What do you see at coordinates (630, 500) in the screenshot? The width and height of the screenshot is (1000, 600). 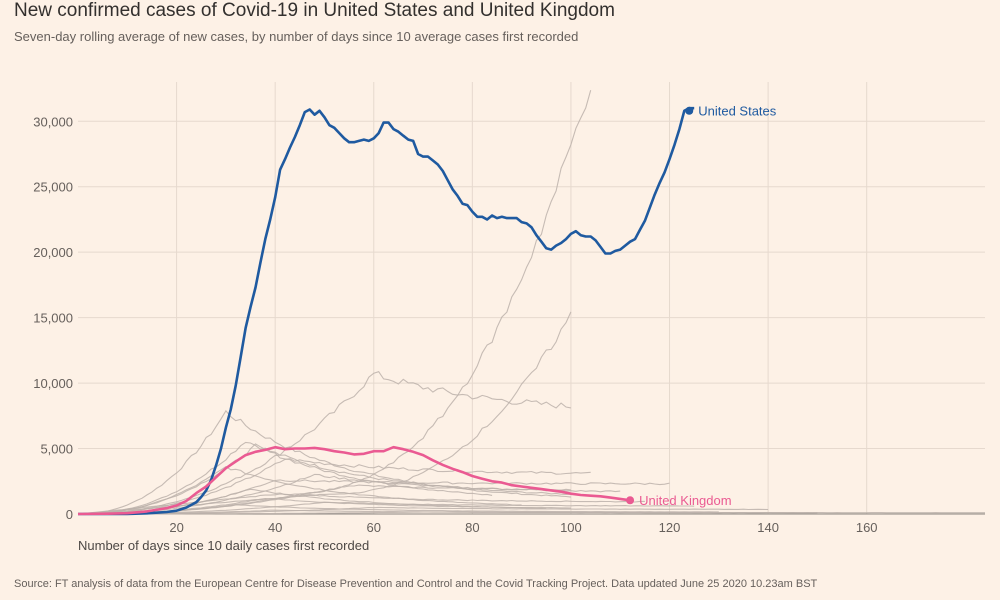 I see `united-kingdom-end-marker` at bounding box center [630, 500].